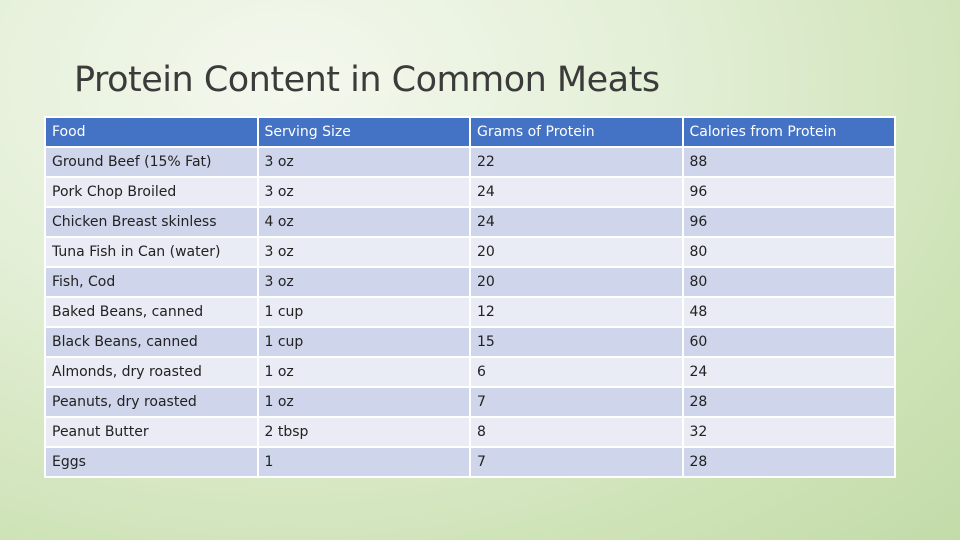  I want to click on header-serving-size: Serving Size, so click(363, 132).